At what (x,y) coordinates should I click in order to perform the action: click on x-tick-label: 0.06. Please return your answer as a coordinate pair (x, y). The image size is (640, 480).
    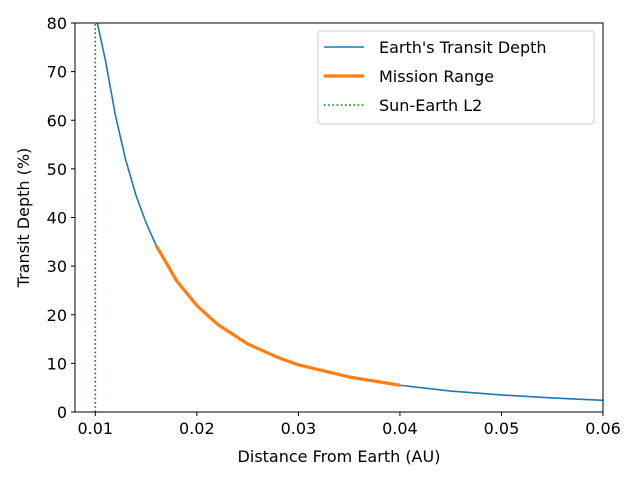
    Looking at the image, I should click on (603, 428).